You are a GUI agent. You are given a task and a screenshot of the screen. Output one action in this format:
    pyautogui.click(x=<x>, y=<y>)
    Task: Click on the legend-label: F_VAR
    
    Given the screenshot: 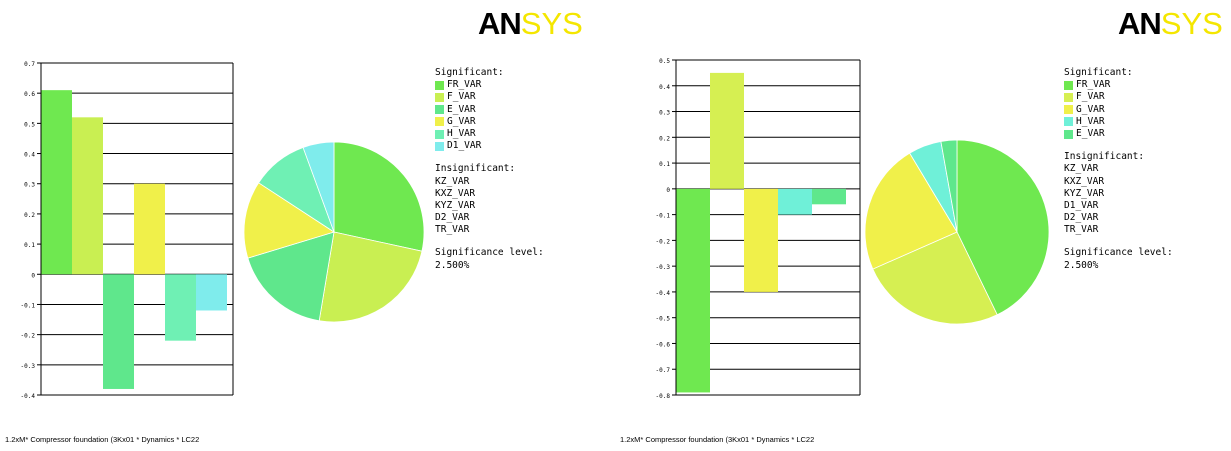 What is the action you would take?
    pyautogui.click(x=1090, y=97)
    